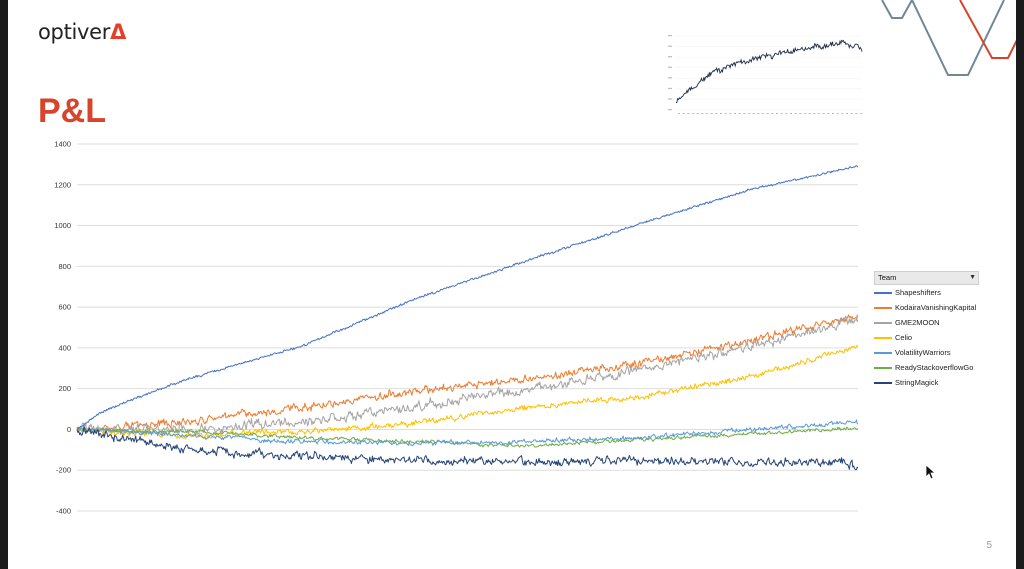 This screenshot has height=569, width=1024. What do you see at coordinates (64, 266) in the screenshot?
I see `y-tick-label: 800` at bounding box center [64, 266].